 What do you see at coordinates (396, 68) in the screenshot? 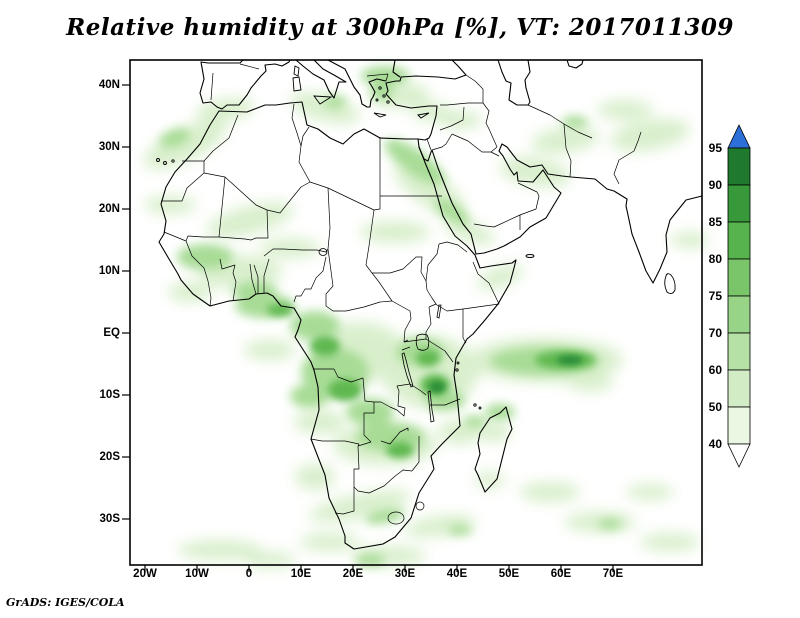
I see `blacksea-west-coast` at bounding box center [396, 68].